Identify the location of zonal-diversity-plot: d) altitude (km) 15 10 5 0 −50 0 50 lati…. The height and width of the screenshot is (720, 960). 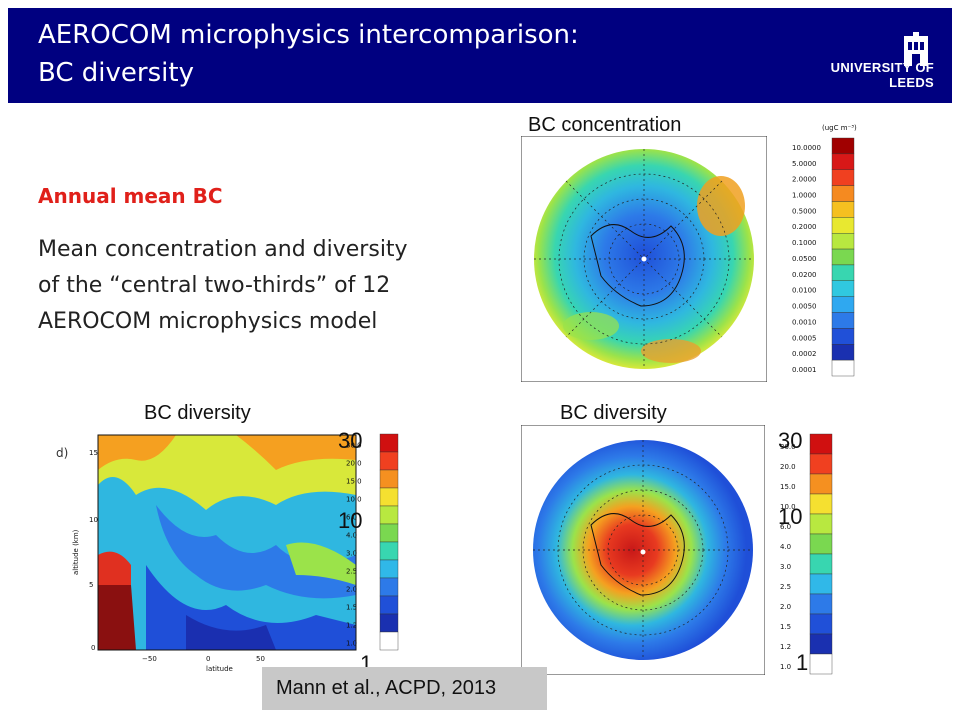
(206, 553).